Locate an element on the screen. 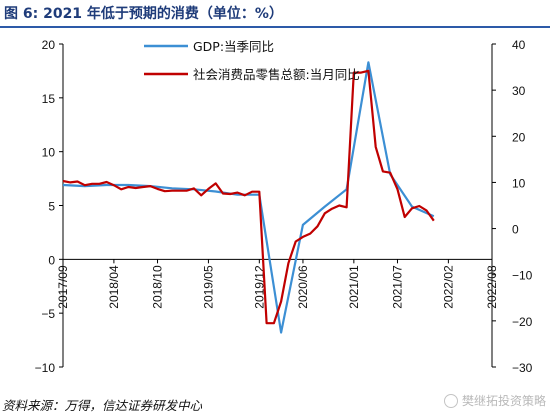 This screenshot has height=419, width=550. left-tick-label: −5 is located at coordinates (48, 314).